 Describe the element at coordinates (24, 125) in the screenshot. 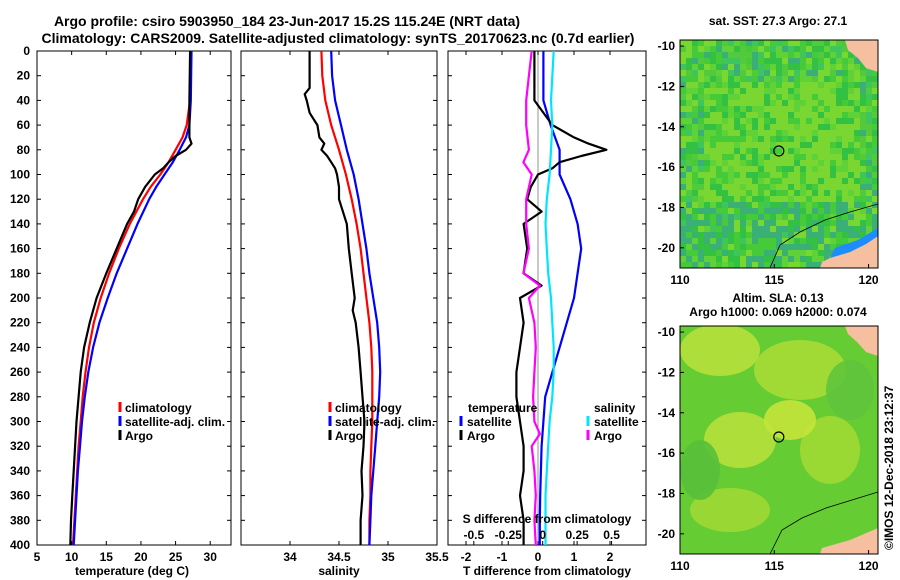

I see `depth-tick-label: 60` at that location.